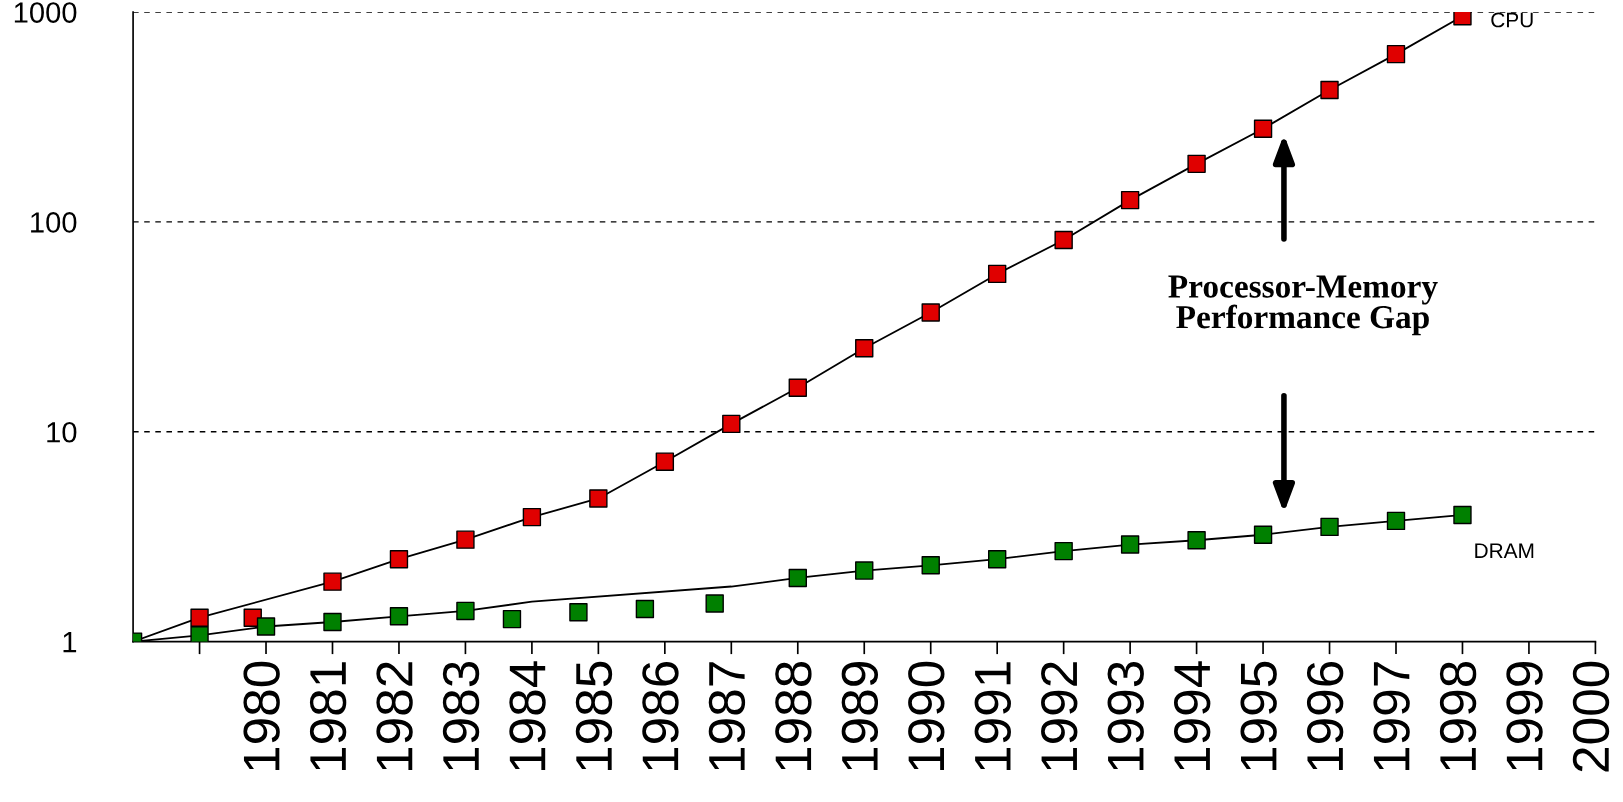  What do you see at coordinates (926, 716) in the screenshot?
I see `x-tick-label: 1990` at bounding box center [926, 716].